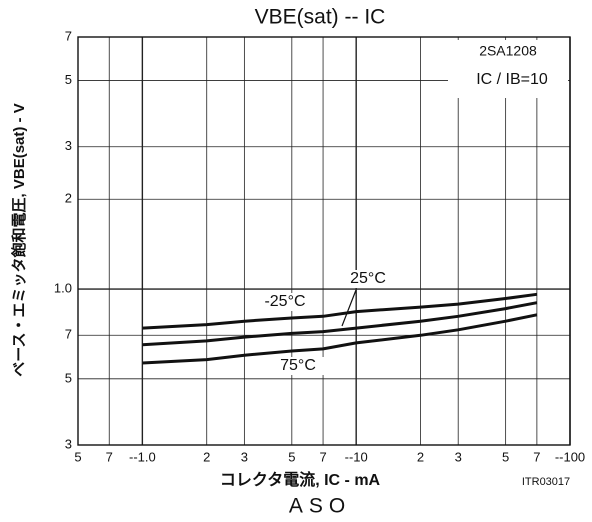 The image size is (592, 522). Describe the element at coordinates (320, 17) in the screenshot. I see `chart-title: VBE(sat) -- IC` at that location.